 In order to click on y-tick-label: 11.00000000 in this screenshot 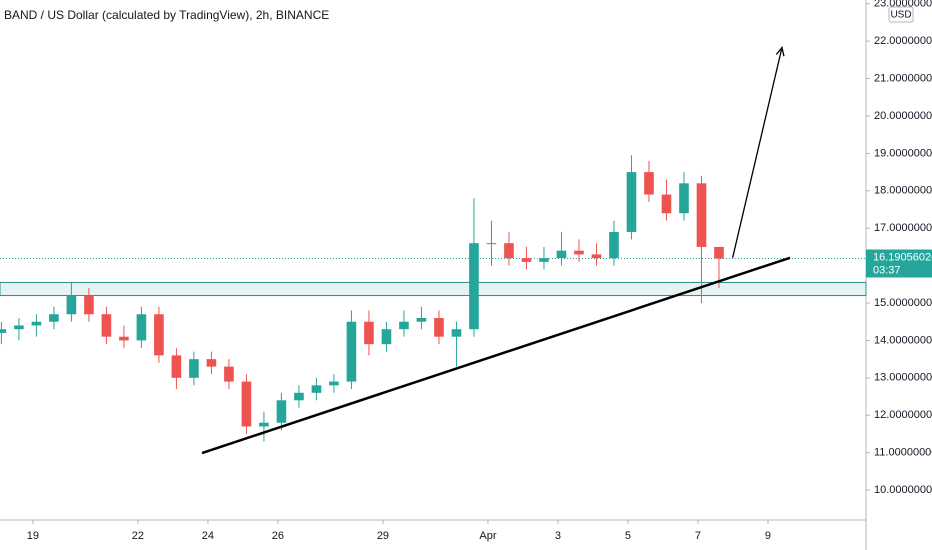, I will do `click(903, 453)`.